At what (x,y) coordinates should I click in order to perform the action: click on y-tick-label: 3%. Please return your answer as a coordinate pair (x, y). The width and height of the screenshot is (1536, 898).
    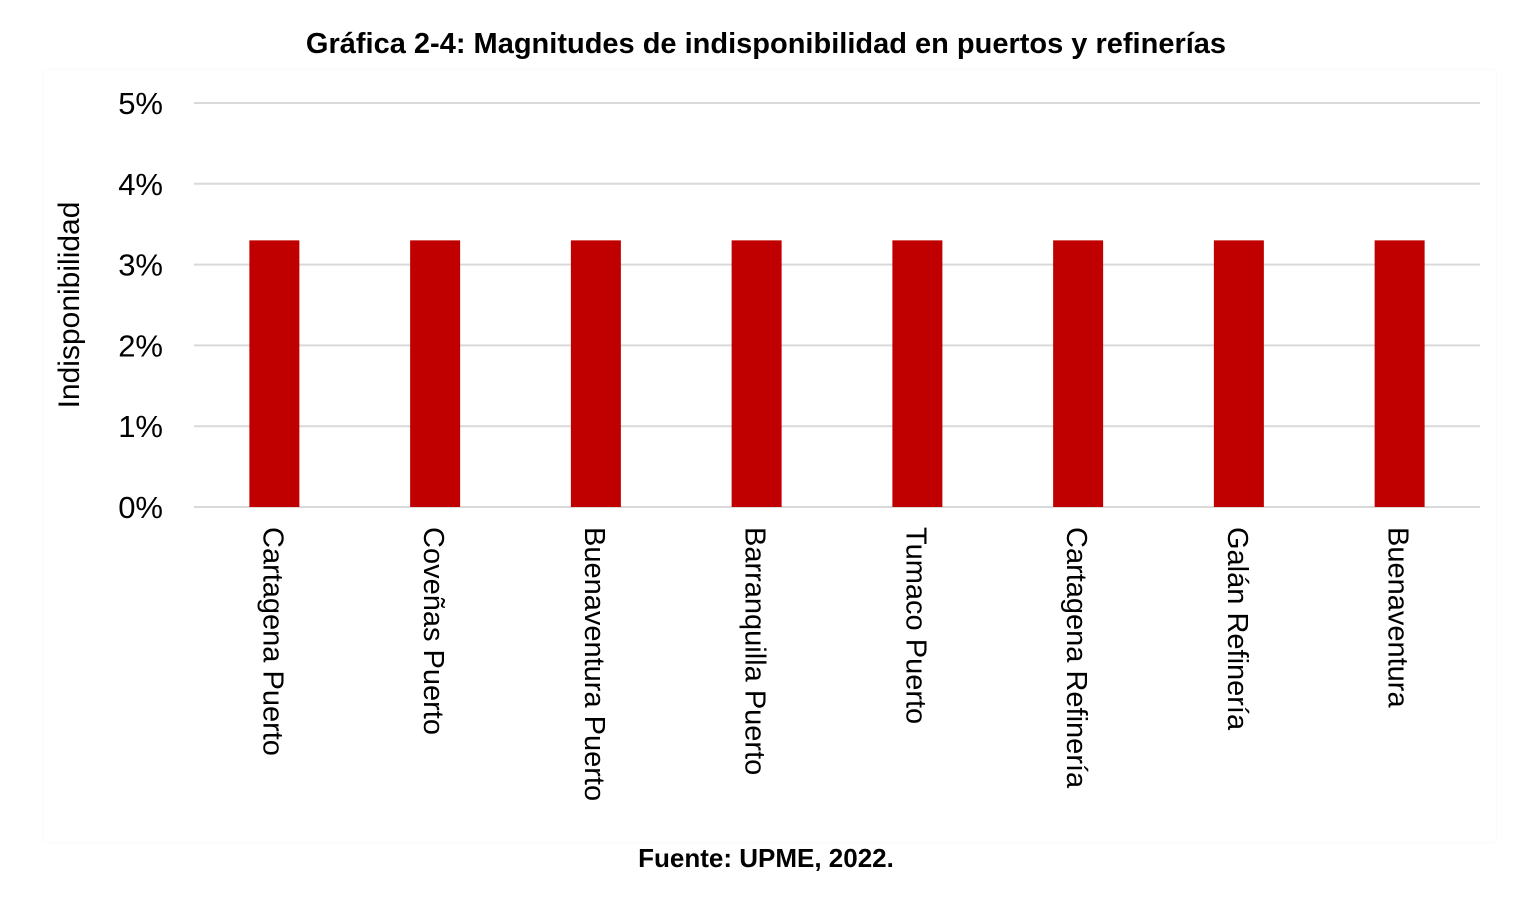
    Looking at the image, I should click on (140, 265).